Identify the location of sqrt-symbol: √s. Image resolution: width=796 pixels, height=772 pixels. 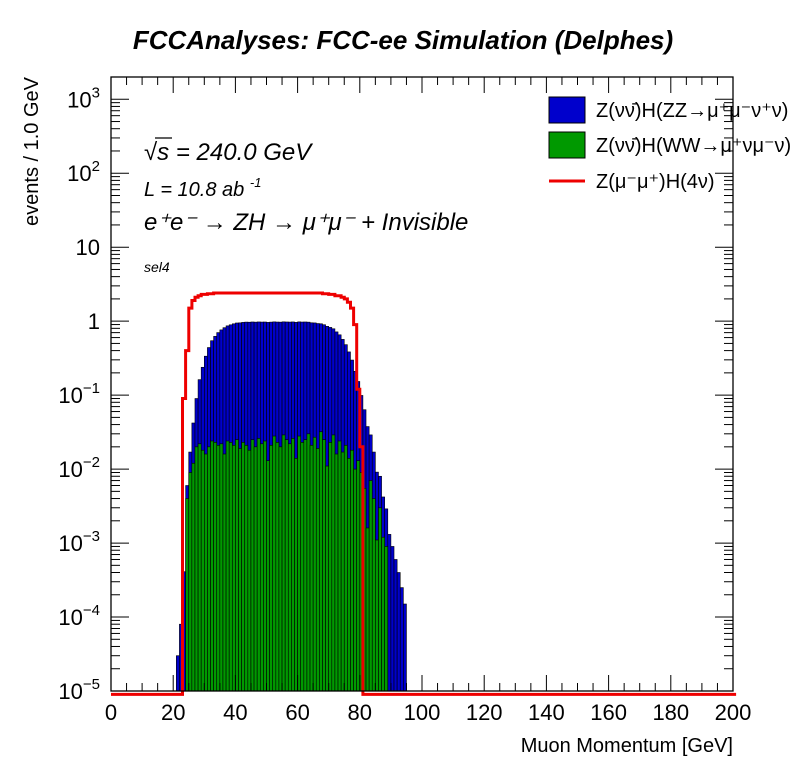
(156, 152).